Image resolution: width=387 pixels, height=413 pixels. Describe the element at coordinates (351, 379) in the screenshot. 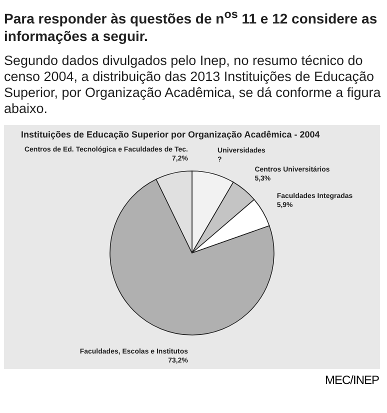

I see `text: MEC/INEP` at that location.